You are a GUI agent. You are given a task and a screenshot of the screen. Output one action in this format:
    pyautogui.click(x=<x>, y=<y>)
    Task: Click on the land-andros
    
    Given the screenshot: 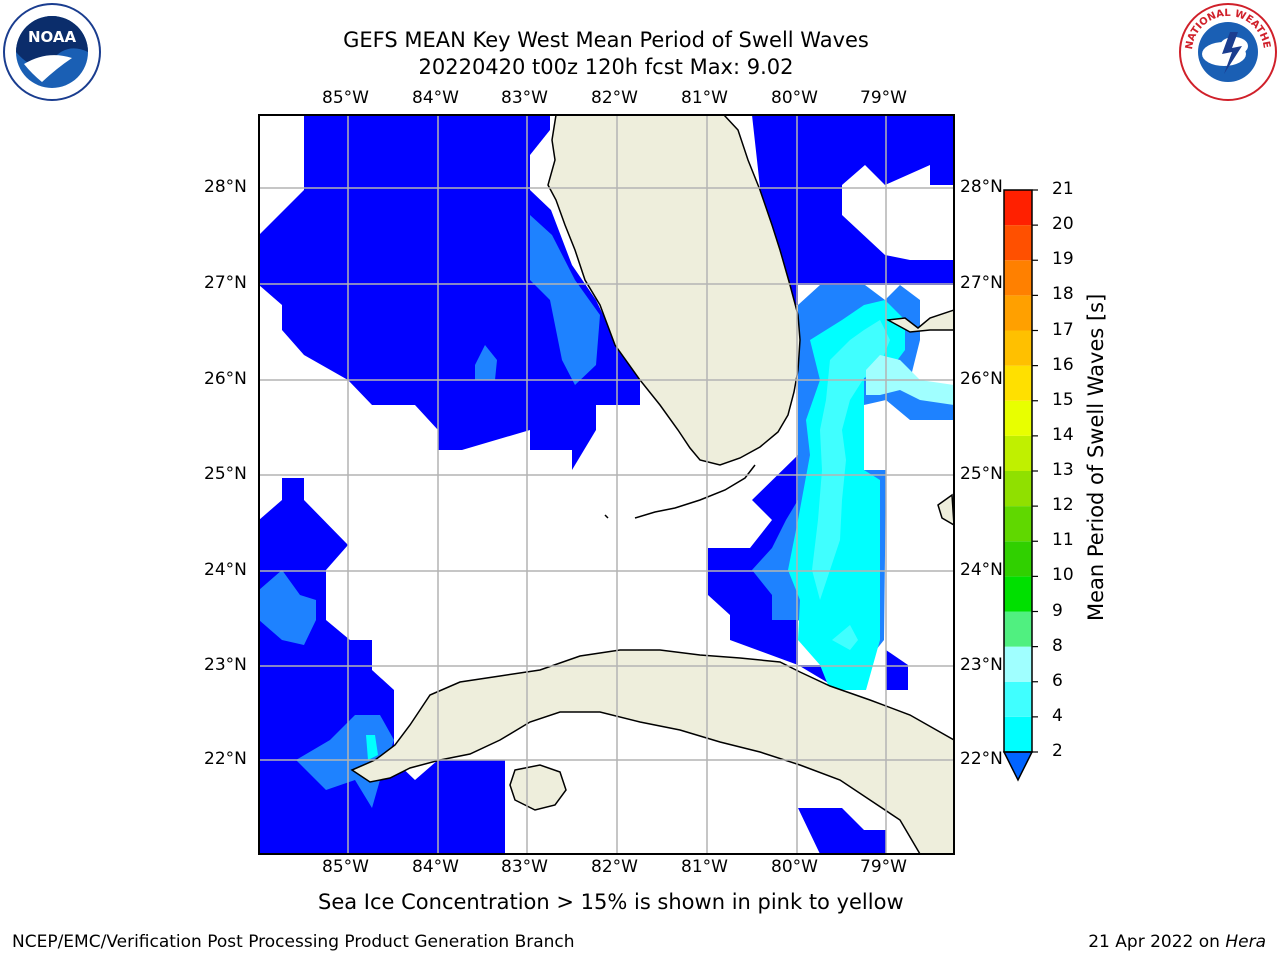 What is the action you would take?
    pyautogui.click(x=945, y=509)
    